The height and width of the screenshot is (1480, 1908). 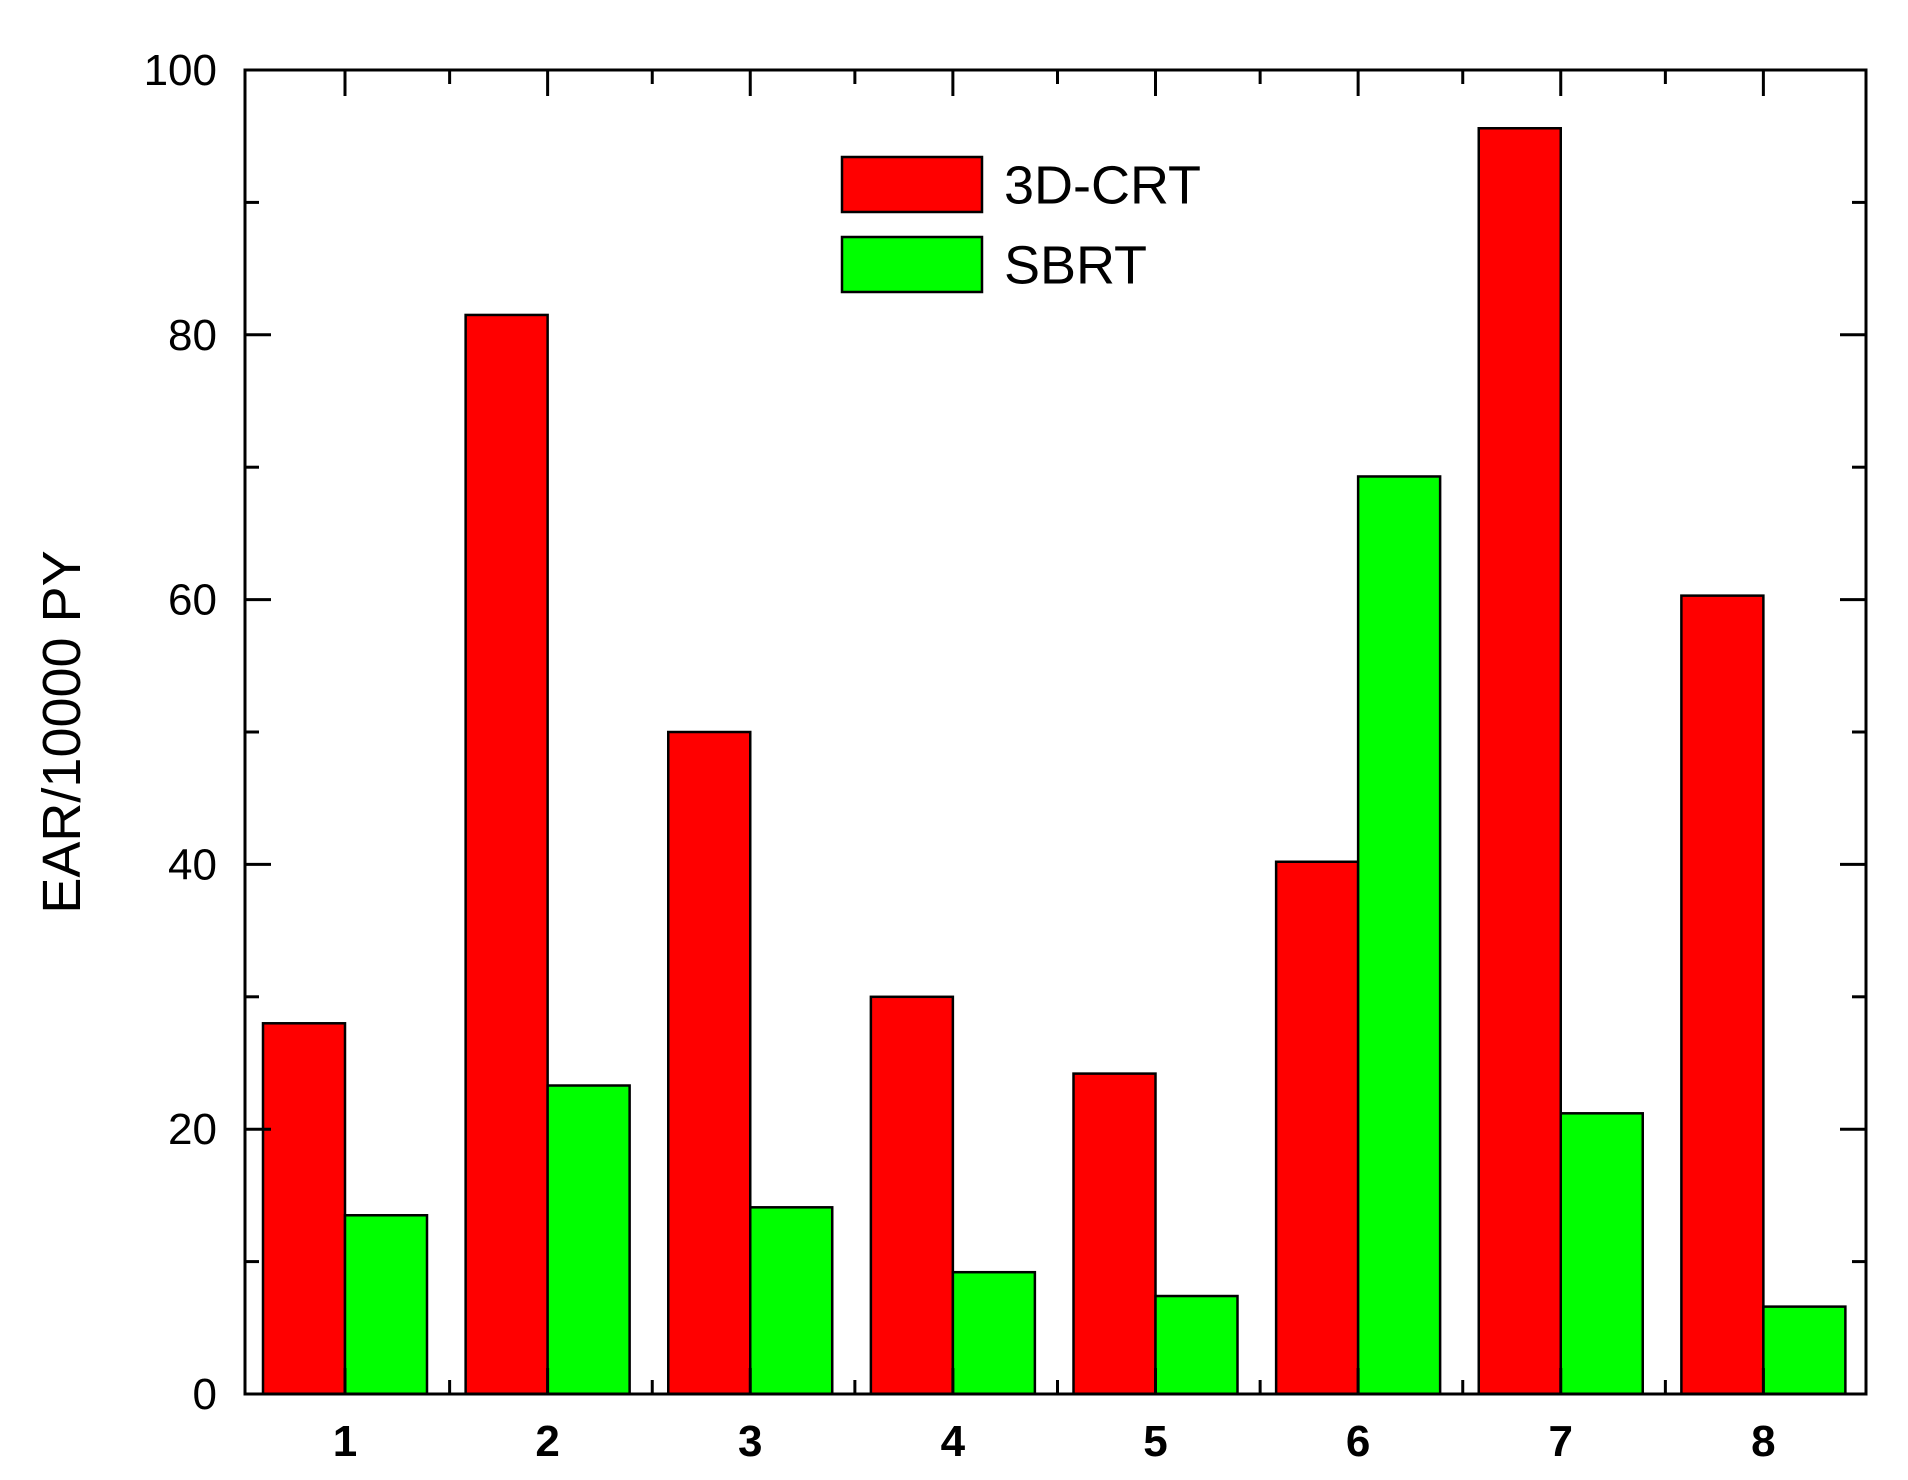 What do you see at coordinates (62, 731) in the screenshot?
I see `y-axis-label: EAR/10000 PY` at bounding box center [62, 731].